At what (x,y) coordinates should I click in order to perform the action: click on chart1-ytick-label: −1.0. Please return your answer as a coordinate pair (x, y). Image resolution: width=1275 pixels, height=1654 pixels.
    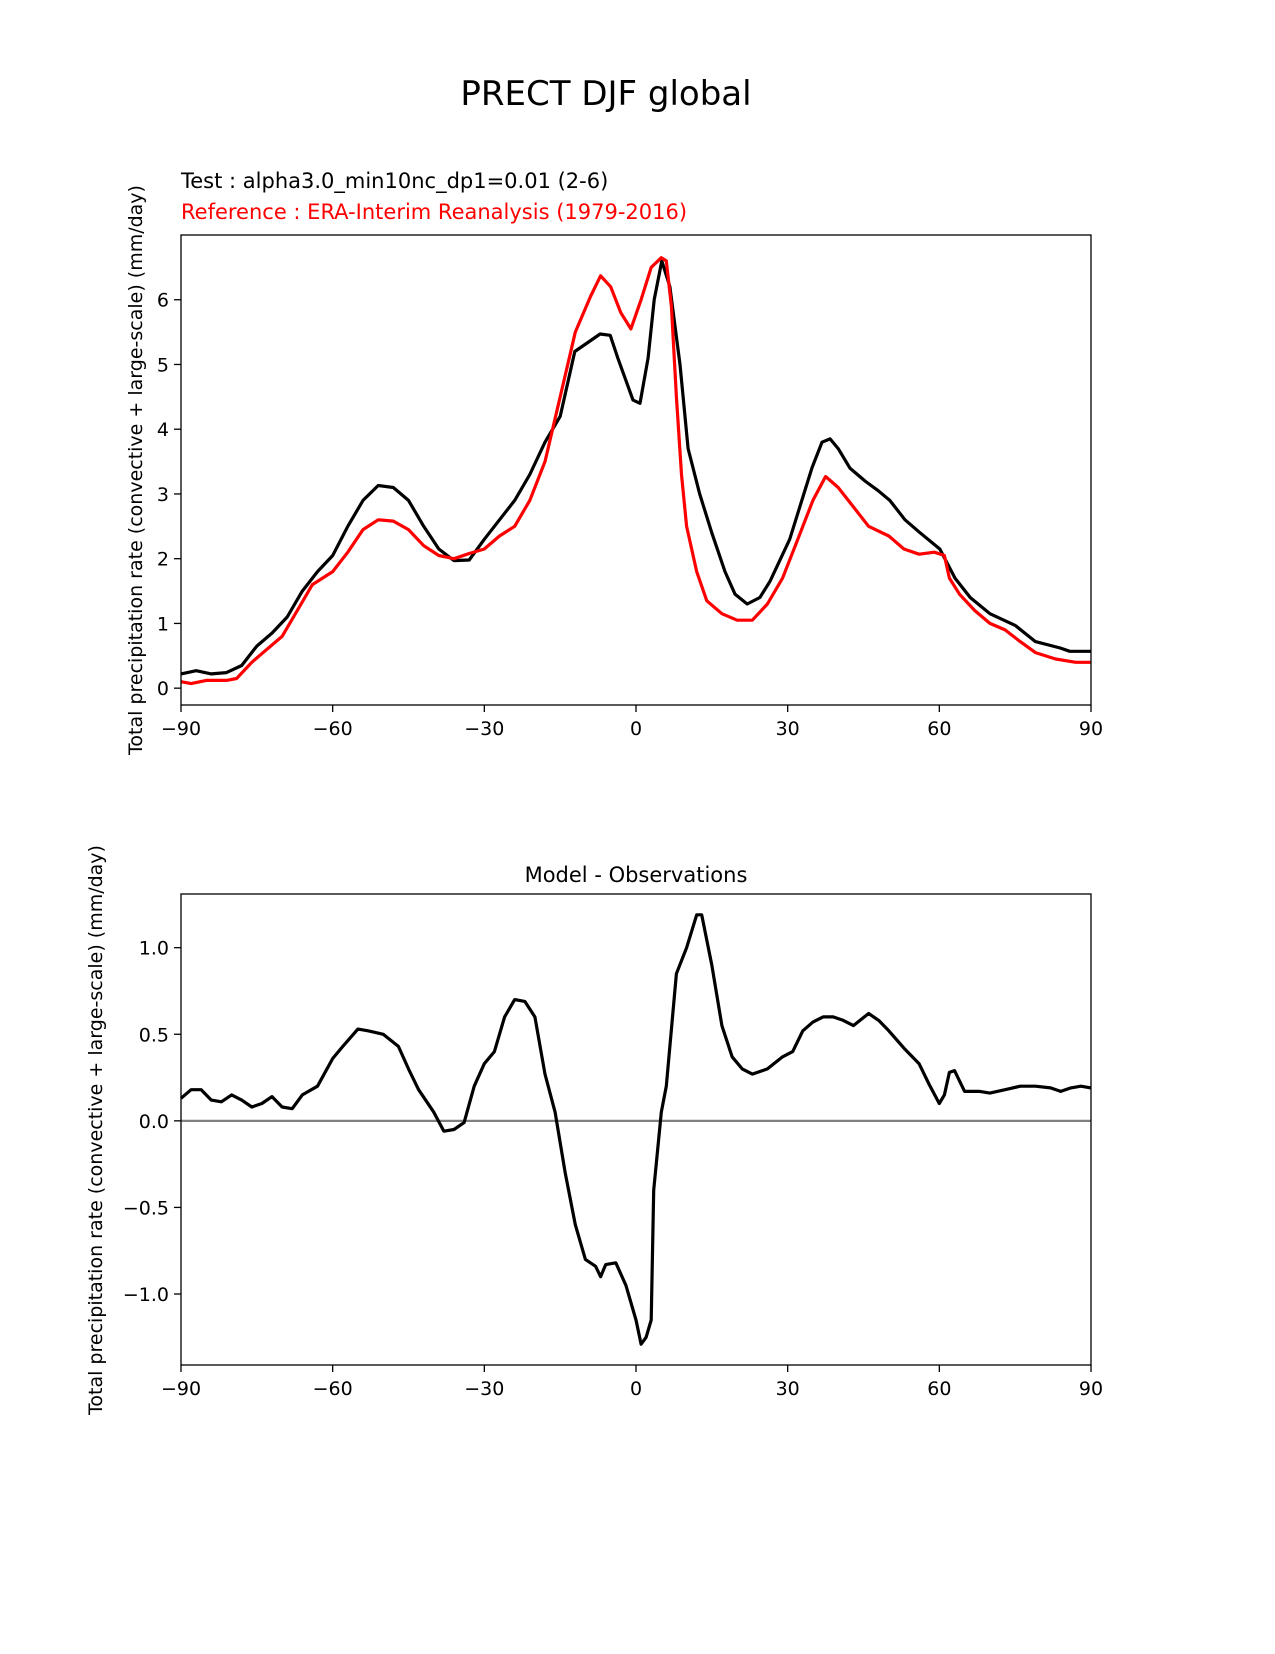
    Looking at the image, I should click on (146, 1295).